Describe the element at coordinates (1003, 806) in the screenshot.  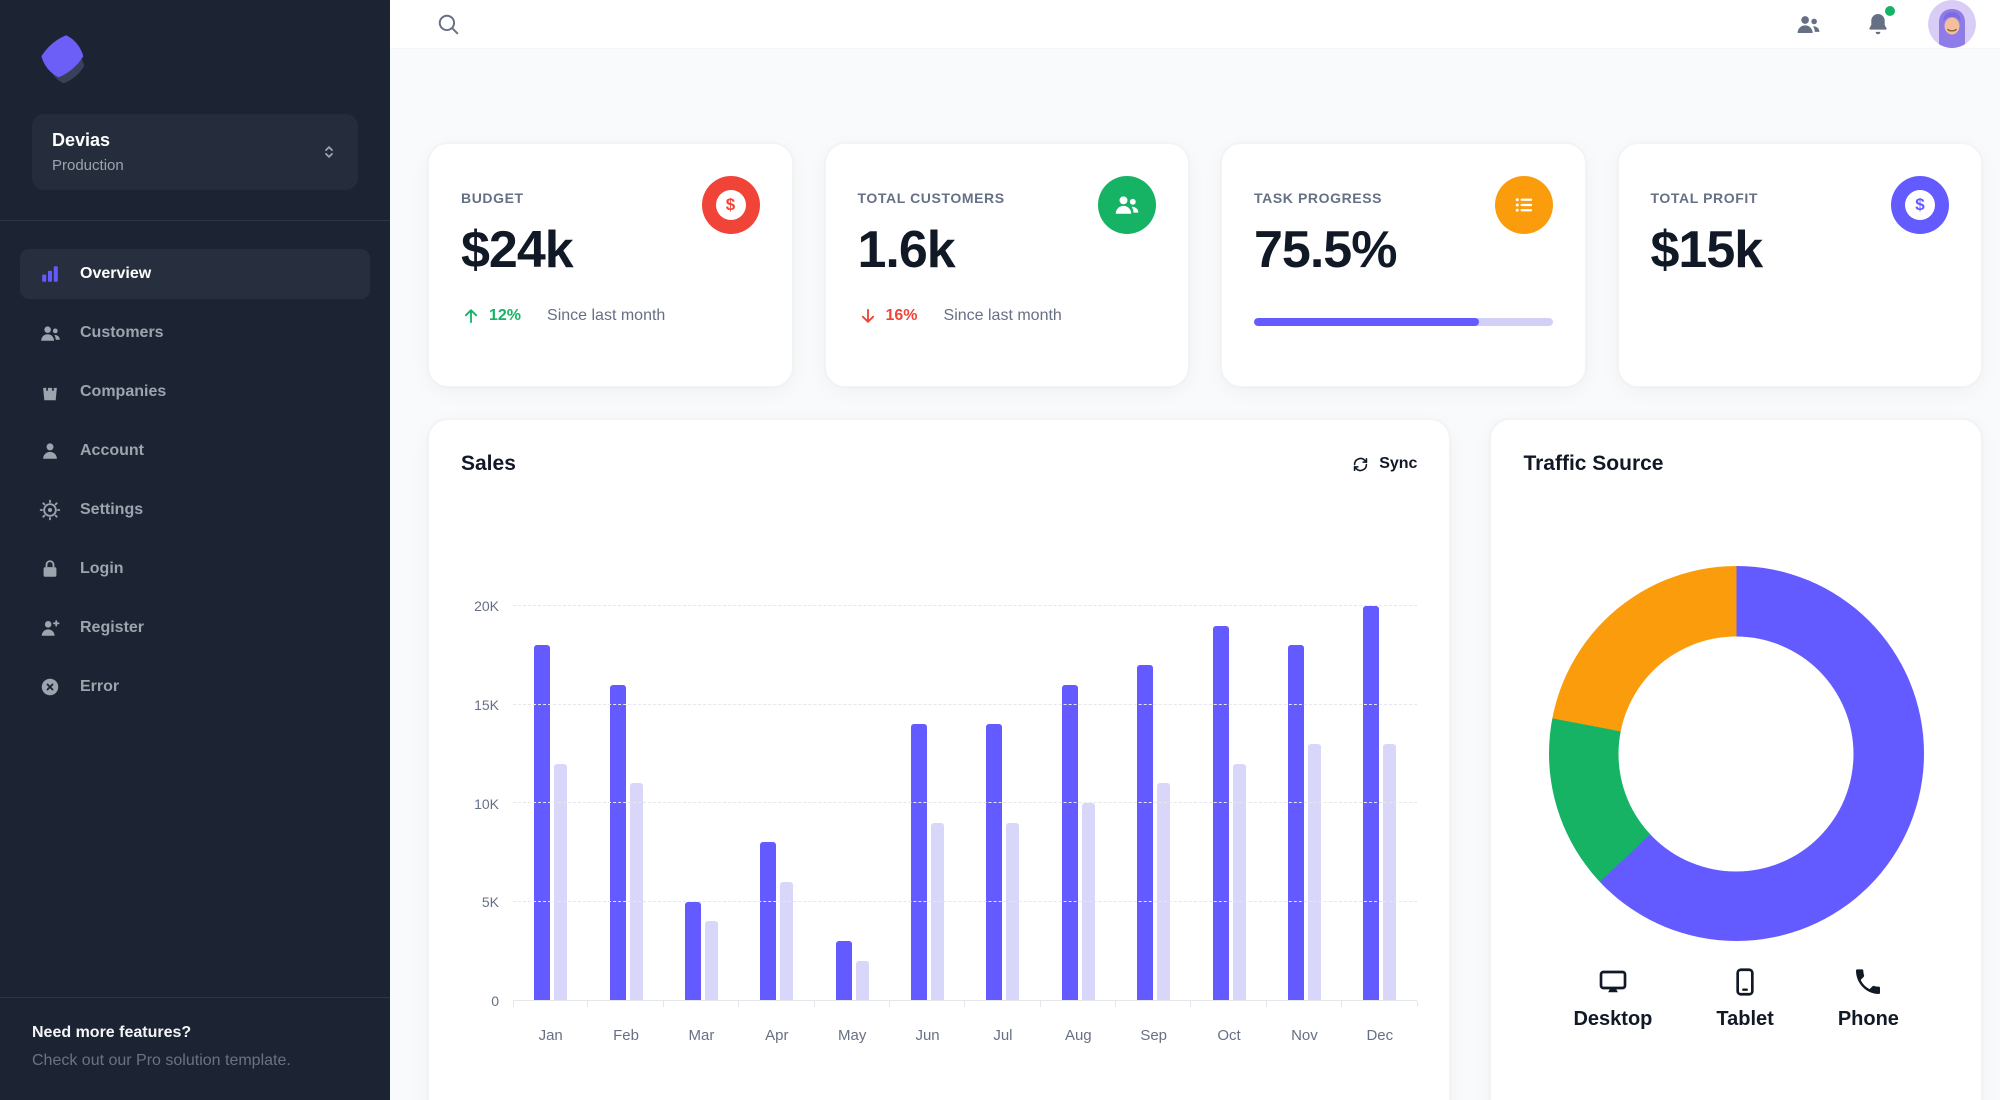
I see `bar-group-jul` at that location.